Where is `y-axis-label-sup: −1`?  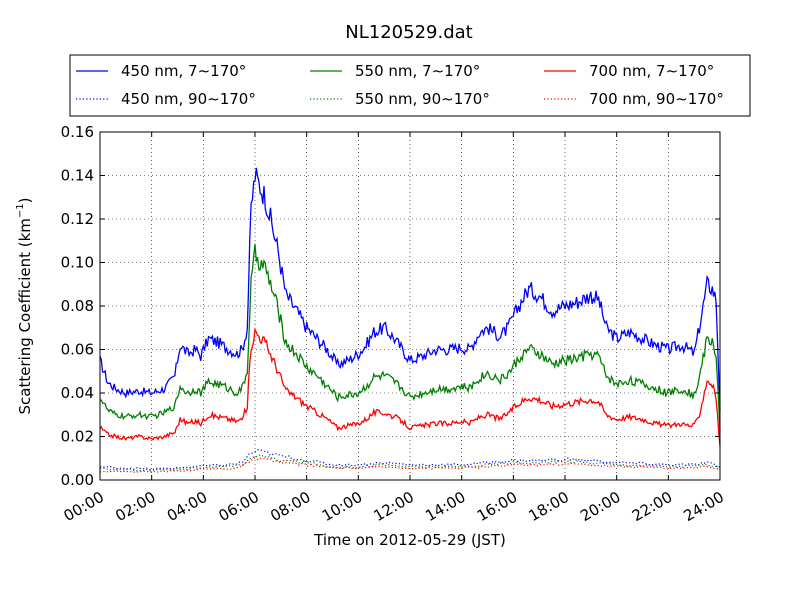
y-axis-label-sup: −1 is located at coordinates (20, 210).